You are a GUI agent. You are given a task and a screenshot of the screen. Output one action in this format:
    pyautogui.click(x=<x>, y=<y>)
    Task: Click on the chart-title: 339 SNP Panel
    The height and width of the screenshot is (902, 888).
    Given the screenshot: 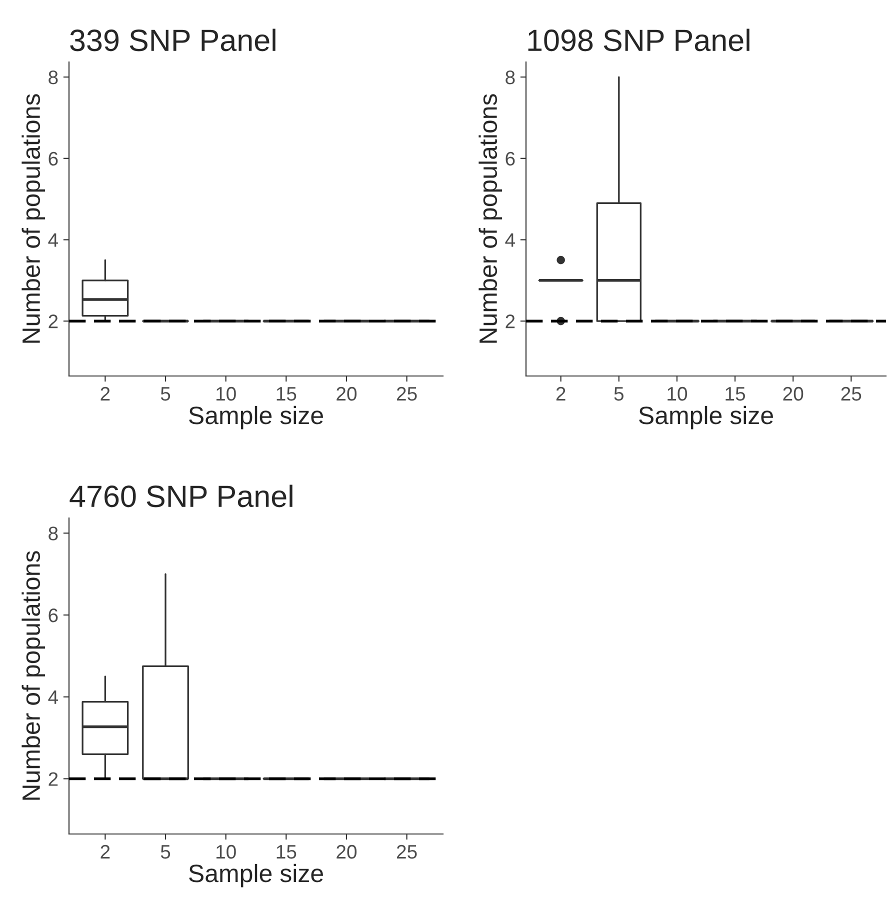 What is the action you would take?
    pyautogui.click(x=173, y=40)
    